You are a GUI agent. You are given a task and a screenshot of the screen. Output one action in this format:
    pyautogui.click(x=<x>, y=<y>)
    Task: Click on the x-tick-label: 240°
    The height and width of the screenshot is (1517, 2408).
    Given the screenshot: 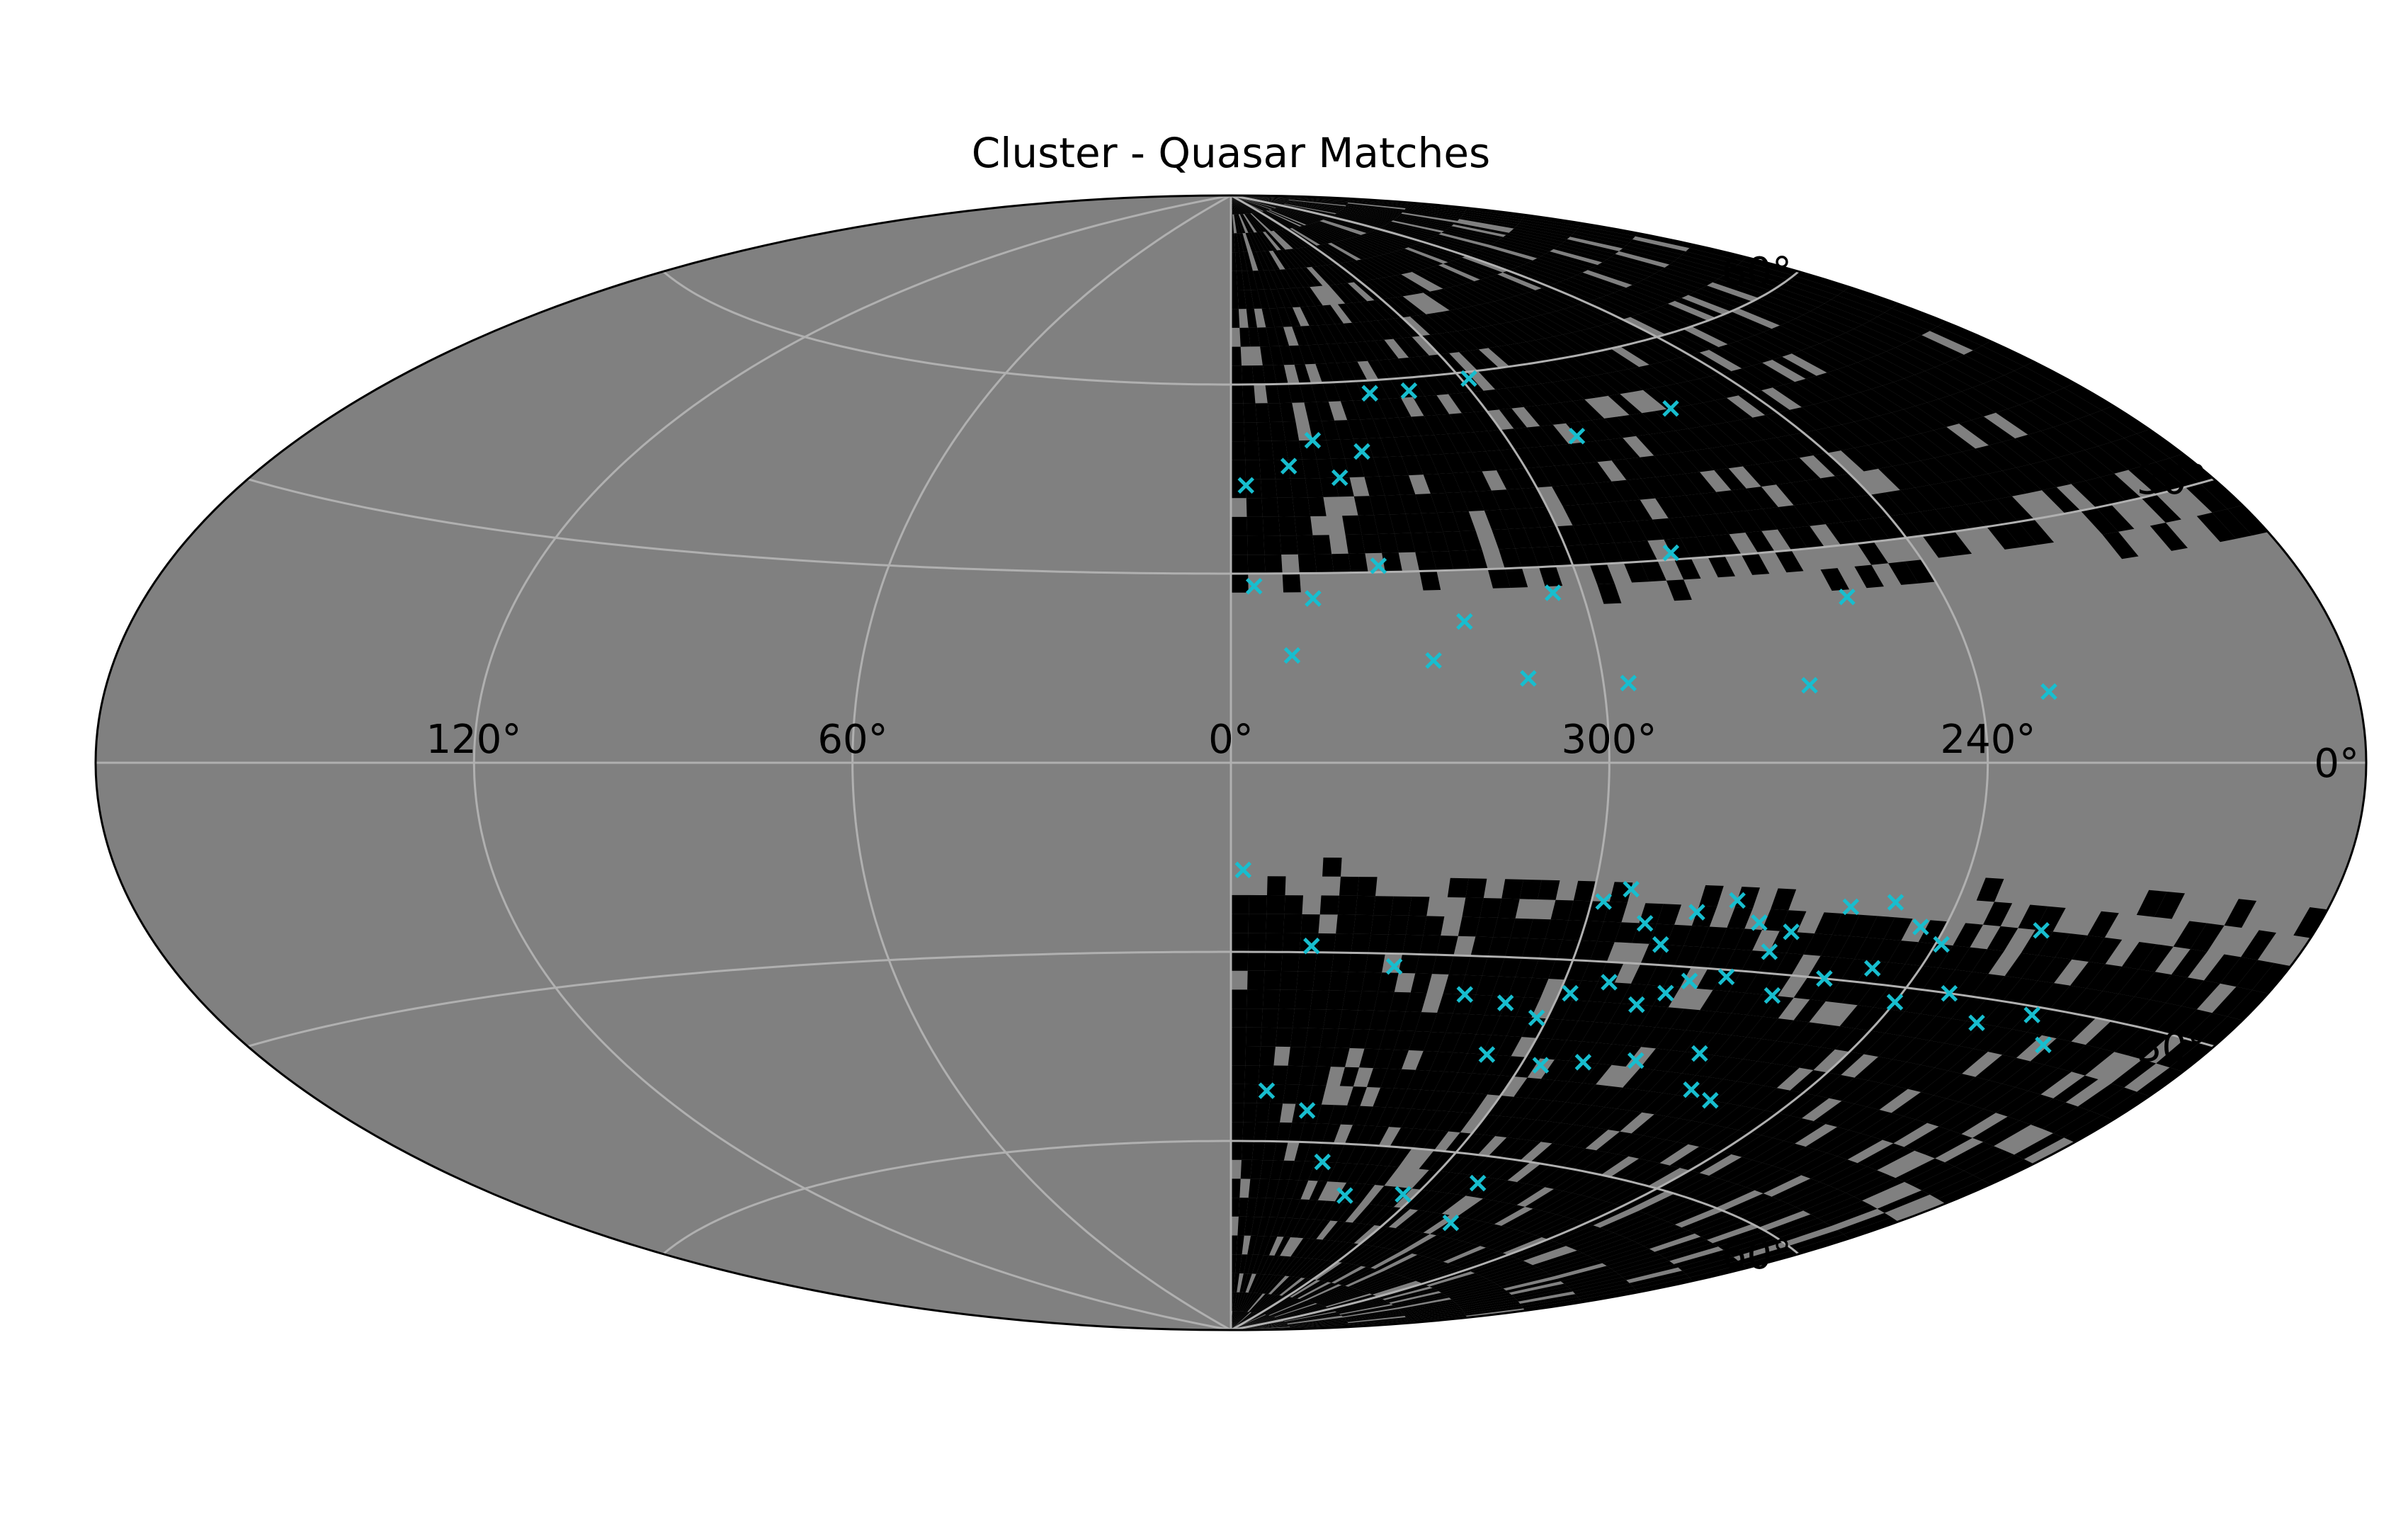 What is the action you would take?
    pyautogui.click(x=1989, y=740)
    